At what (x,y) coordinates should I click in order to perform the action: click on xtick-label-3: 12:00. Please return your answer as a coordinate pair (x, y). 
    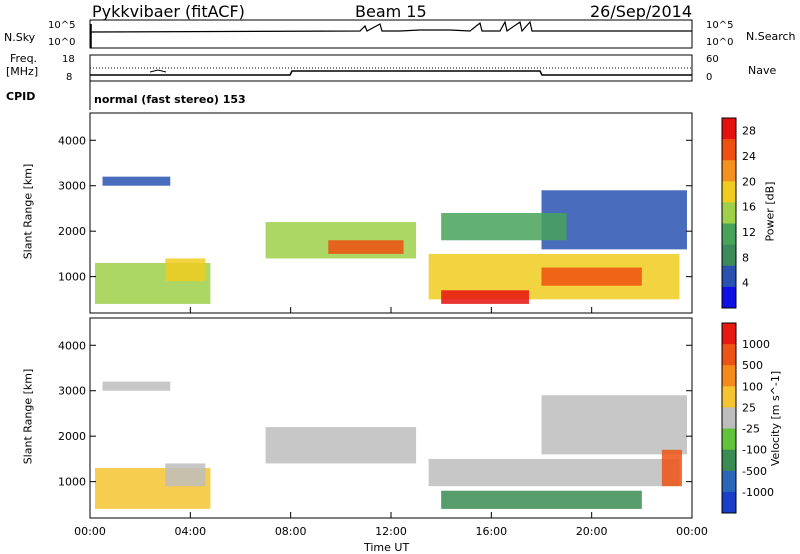
    Looking at the image, I should click on (391, 531).